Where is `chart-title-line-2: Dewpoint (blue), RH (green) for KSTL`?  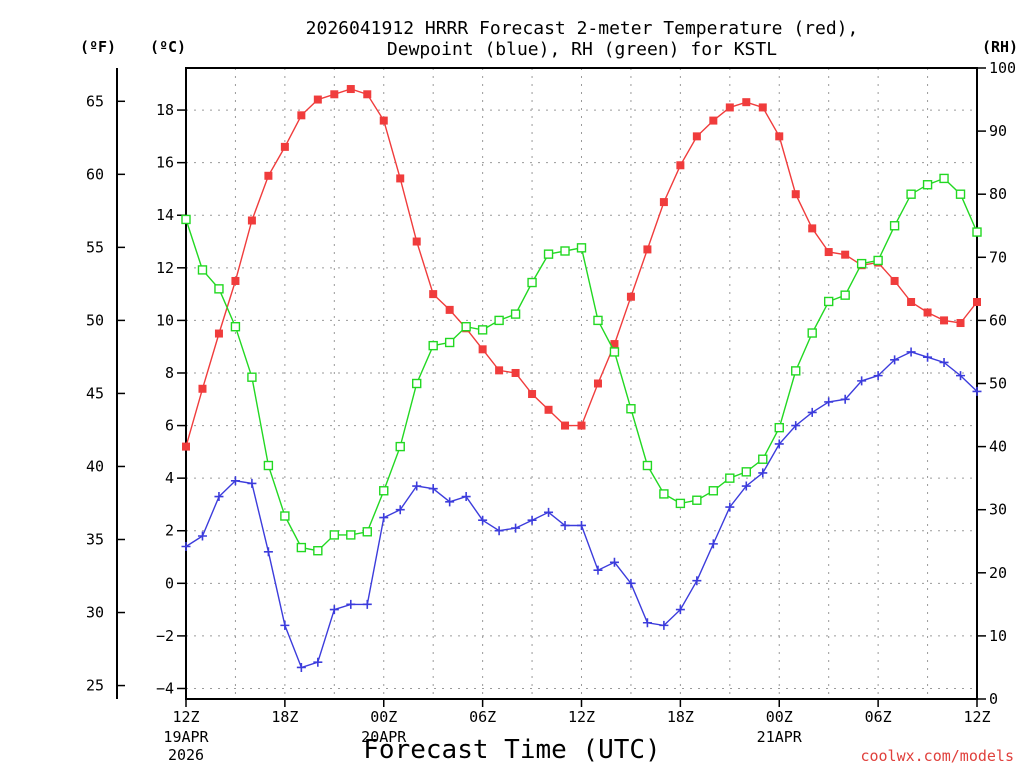
chart-title-line-2: Dewpoint (blue), RH (green) for KSTL is located at coordinates (582, 49).